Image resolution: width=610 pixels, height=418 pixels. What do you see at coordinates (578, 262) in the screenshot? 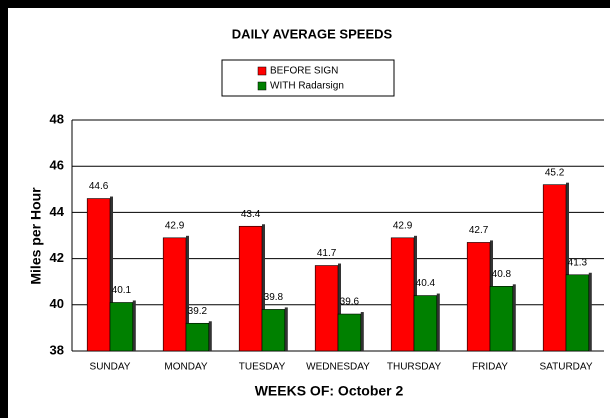
I see `data-label: 41.3` at bounding box center [578, 262].